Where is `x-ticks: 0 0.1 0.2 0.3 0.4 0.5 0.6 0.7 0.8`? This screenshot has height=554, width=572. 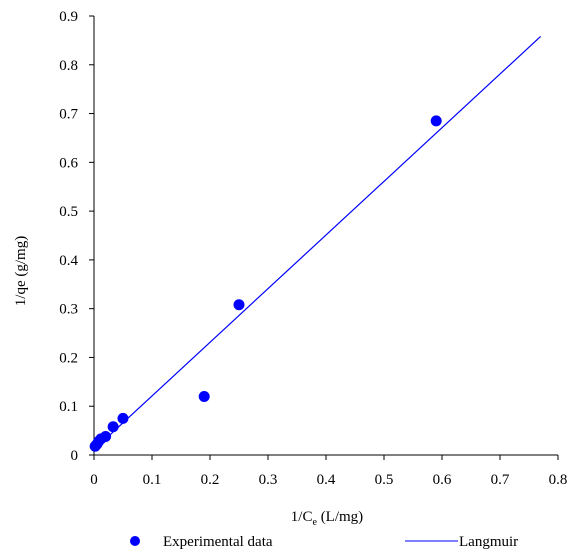 x-ticks: 0 0.1 0.2 0.3 0.4 0.5 0.6 0.7 0.8 is located at coordinates (328, 471).